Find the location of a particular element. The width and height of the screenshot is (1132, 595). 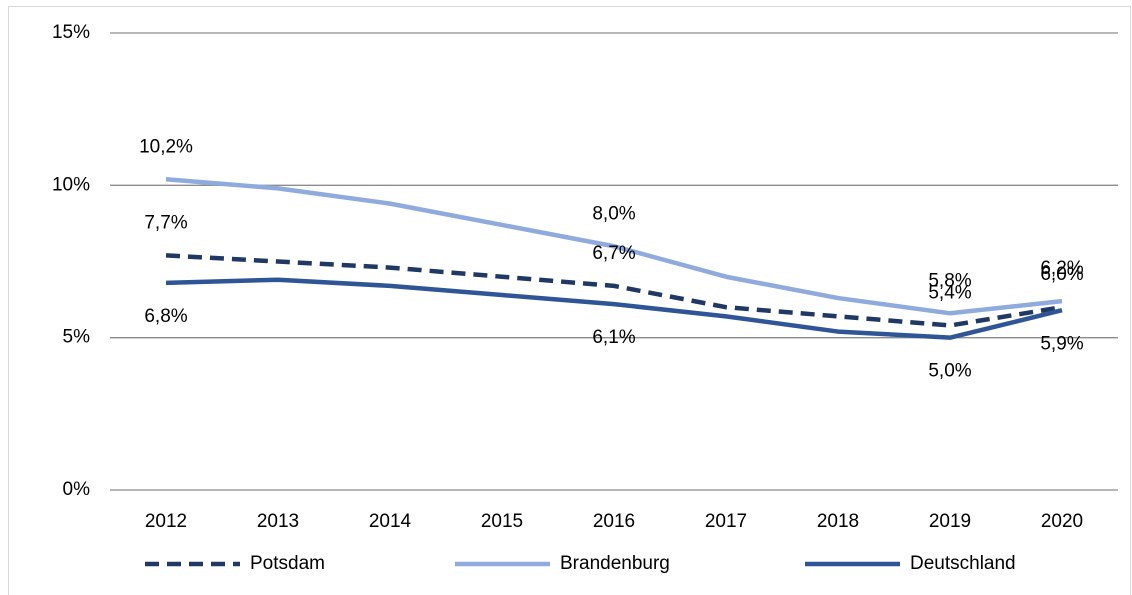

x-tick-label: 2014 is located at coordinates (390, 521).